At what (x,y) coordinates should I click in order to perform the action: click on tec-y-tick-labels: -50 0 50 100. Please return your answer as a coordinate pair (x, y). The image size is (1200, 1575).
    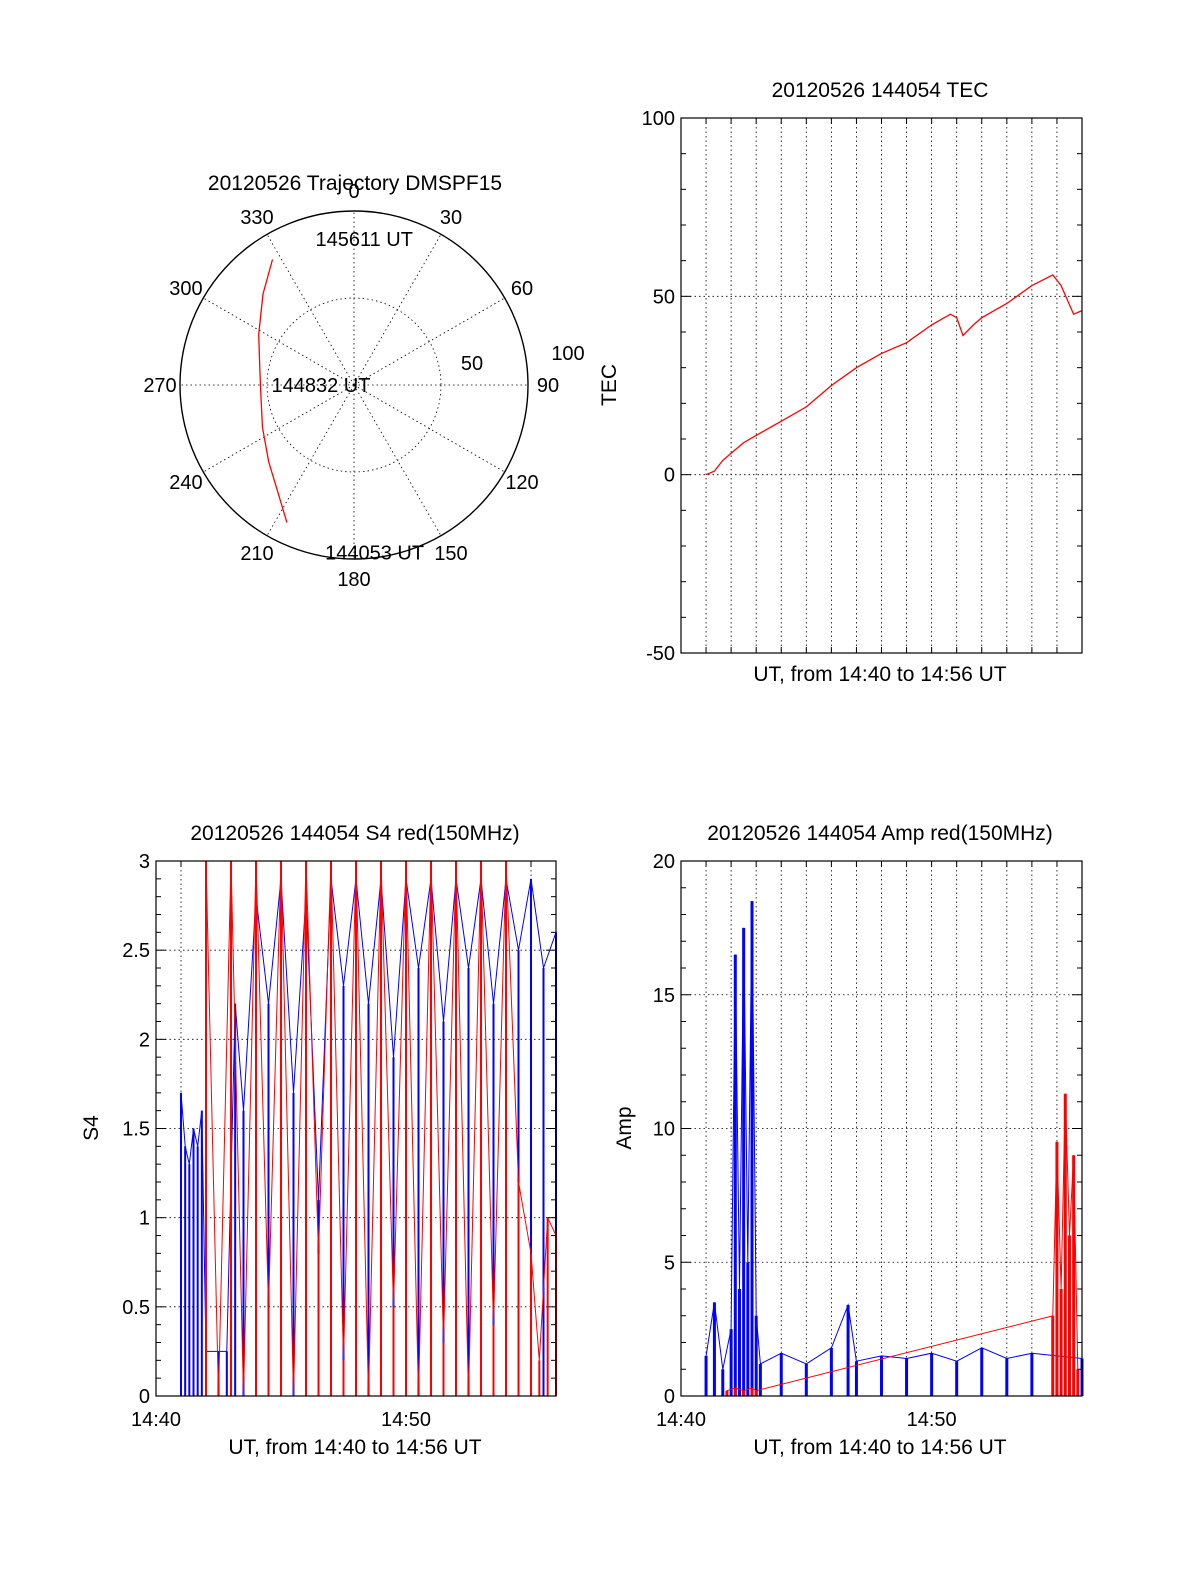
    Looking at the image, I should click on (658, 386).